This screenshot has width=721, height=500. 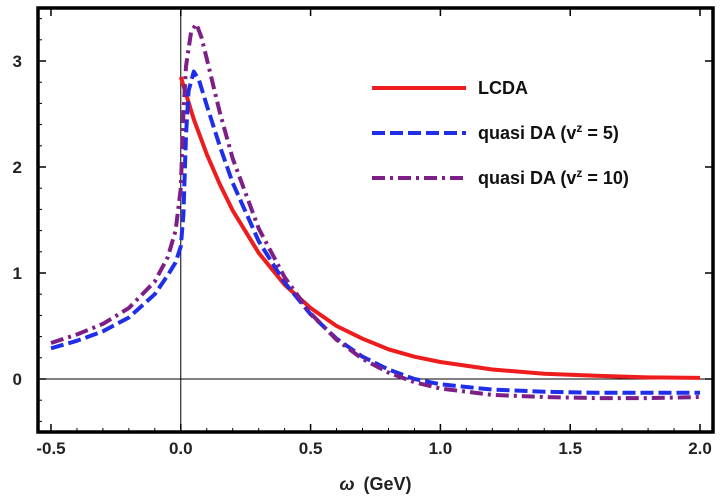 I want to click on x-tick-label-4: 1.5, so click(x=570, y=448).